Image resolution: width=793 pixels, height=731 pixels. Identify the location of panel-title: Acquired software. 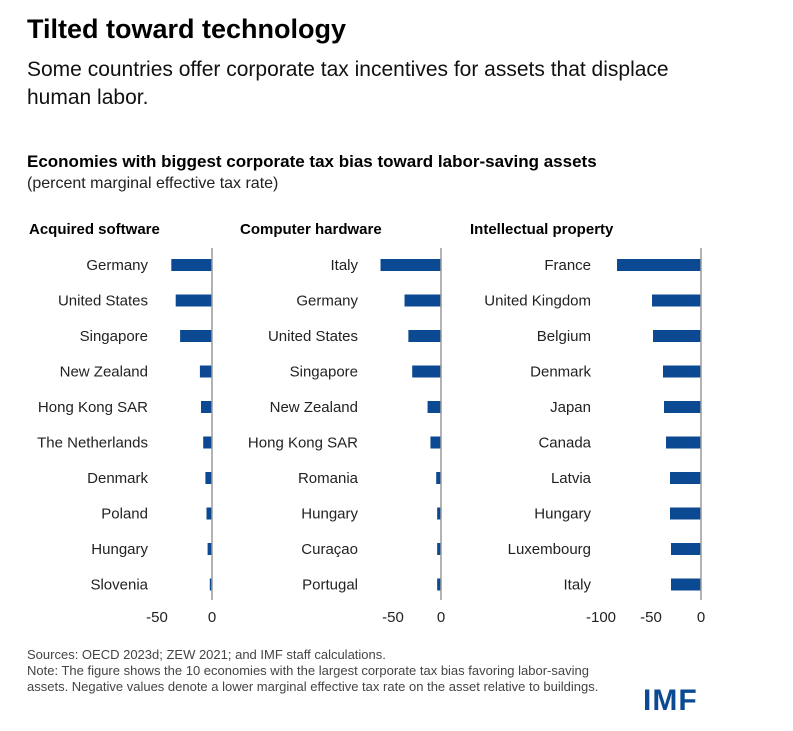
(94, 229).